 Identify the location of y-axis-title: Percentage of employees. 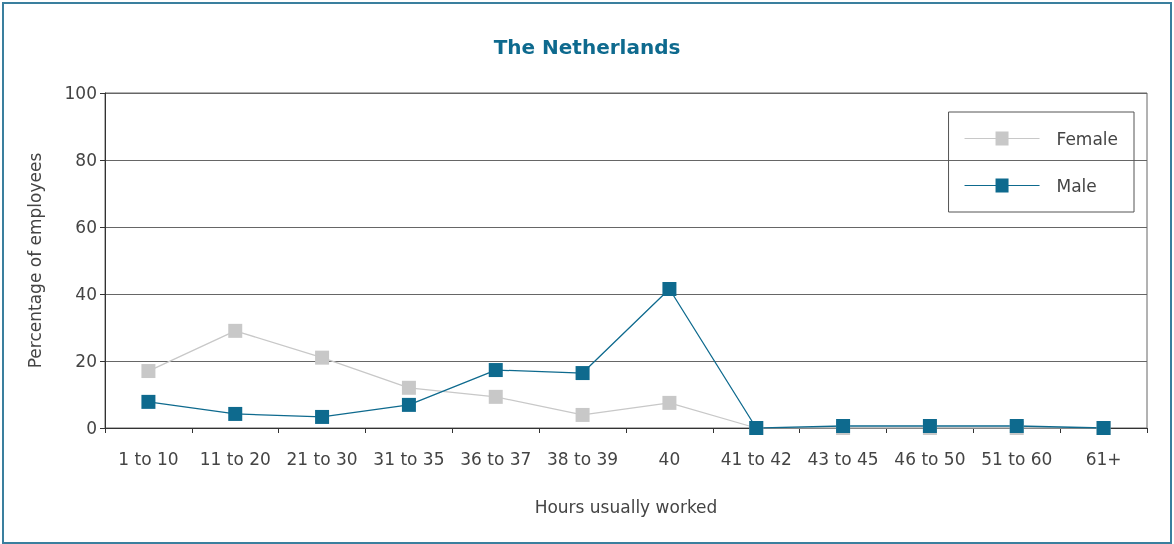
(34, 260).